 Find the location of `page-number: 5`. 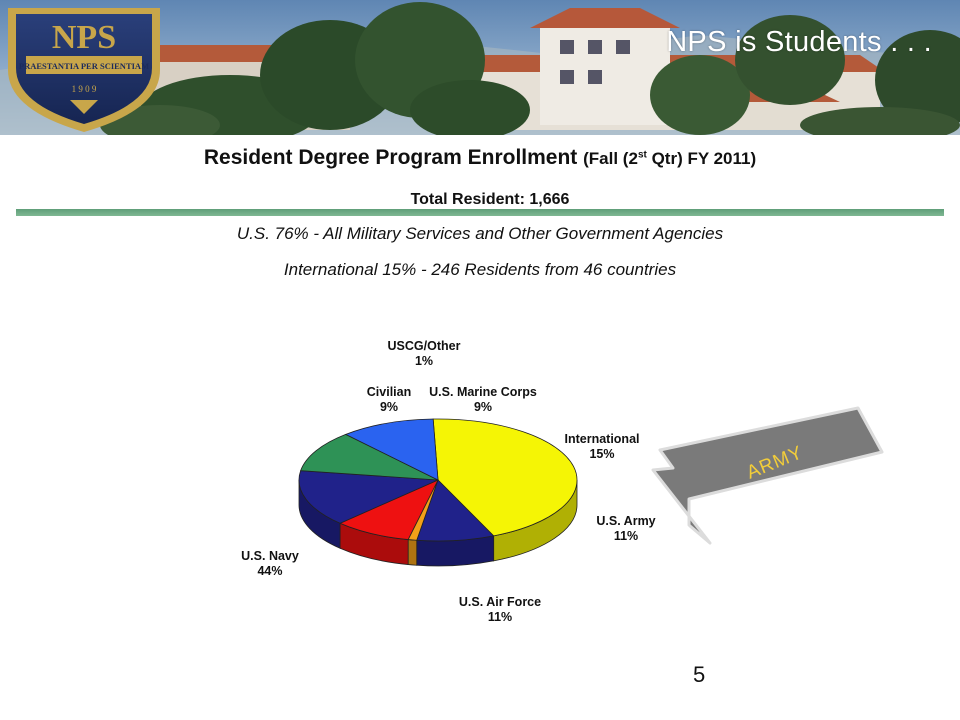

page-number: 5 is located at coordinates (699, 674).